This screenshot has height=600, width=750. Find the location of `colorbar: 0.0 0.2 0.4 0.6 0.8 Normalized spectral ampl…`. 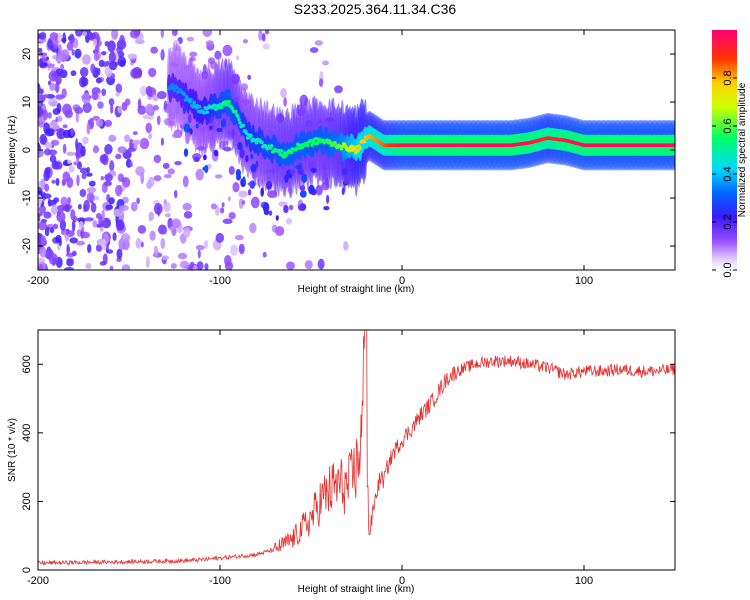

colorbar: 0.0 0.2 0.4 0.6 0.8 Normalized spectral ampl… is located at coordinates (730, 154).